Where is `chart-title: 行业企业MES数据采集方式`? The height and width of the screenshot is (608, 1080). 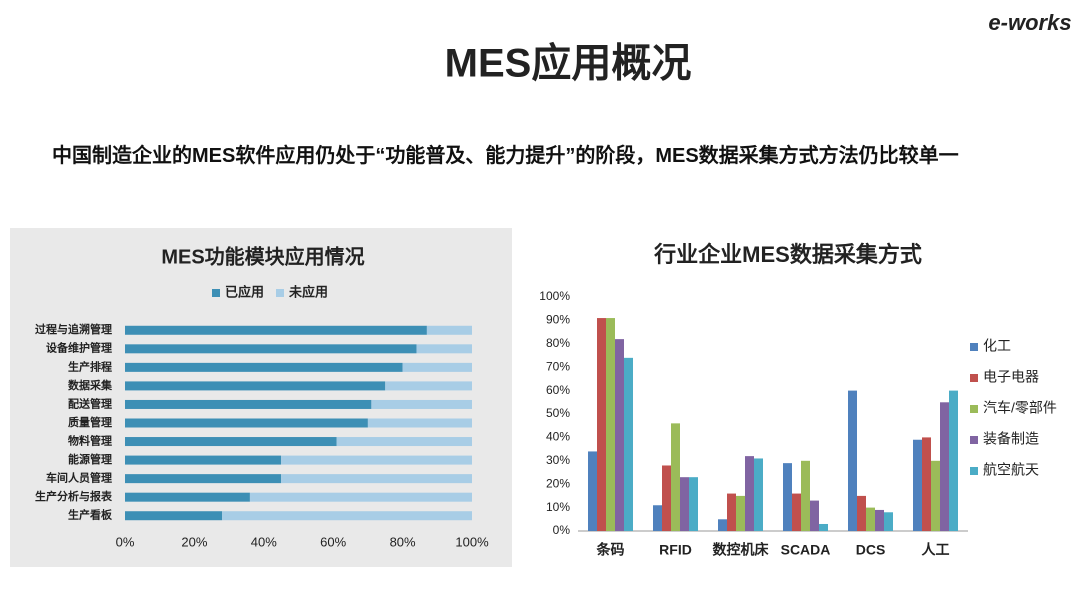 chart-title: 行业企业MES数据采集方式 is located at coordinates (787, 254).